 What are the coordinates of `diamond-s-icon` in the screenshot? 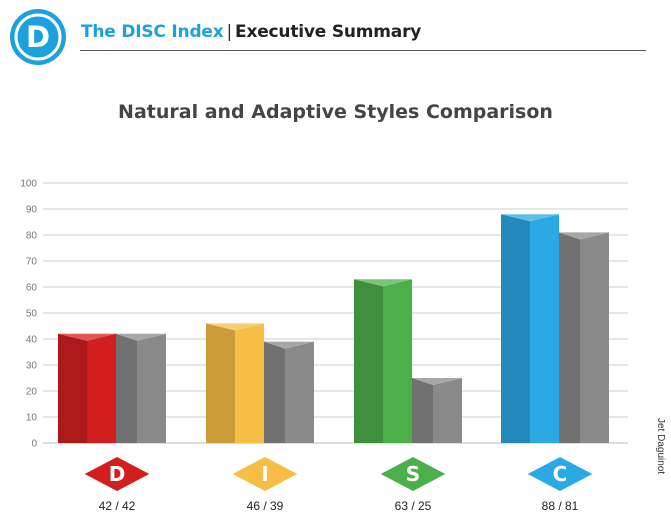 It's located at (413, 474).